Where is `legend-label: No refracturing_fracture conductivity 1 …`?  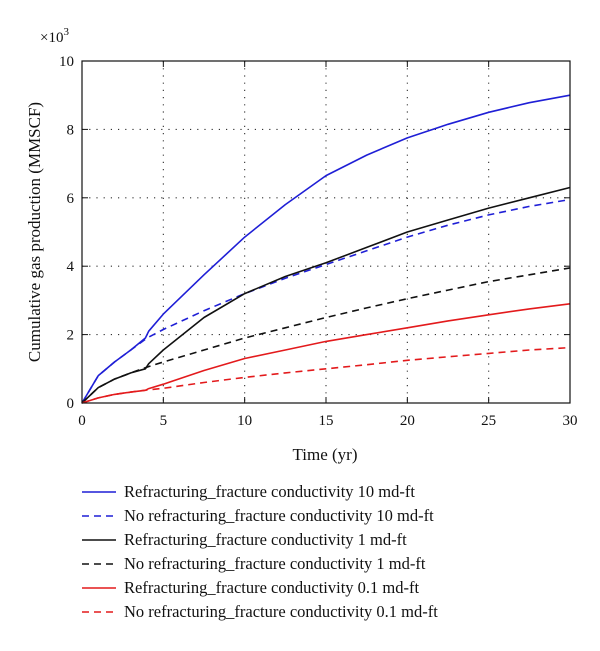
legend-label: No refracturing_fracture conductivity 1 … is located at coordinates (275, 563).